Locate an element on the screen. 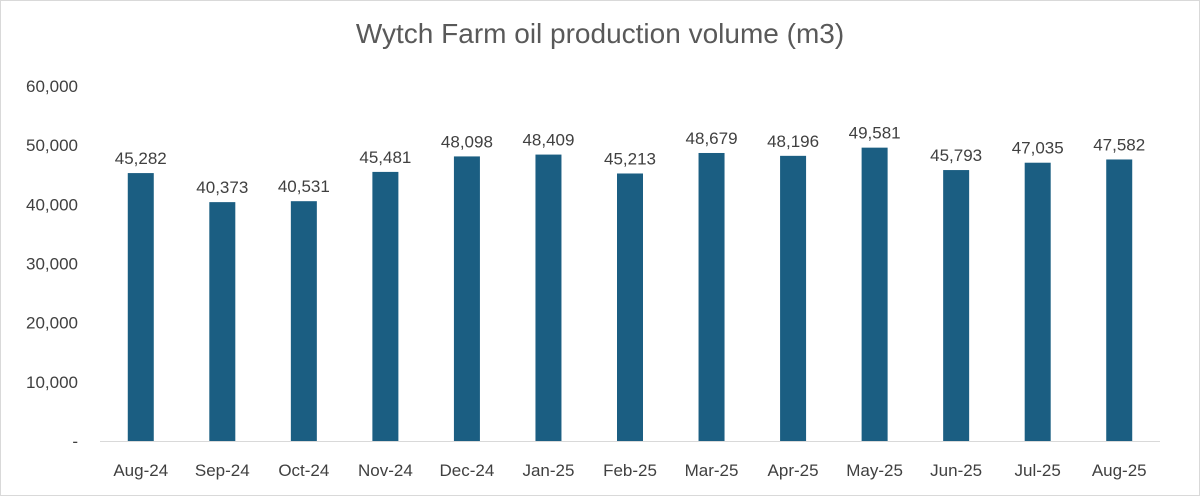 Image resolution: width=1200 pixels, height=496 pixels. x-tick-label: Aug-25 is located at coordinates (1119, 470).